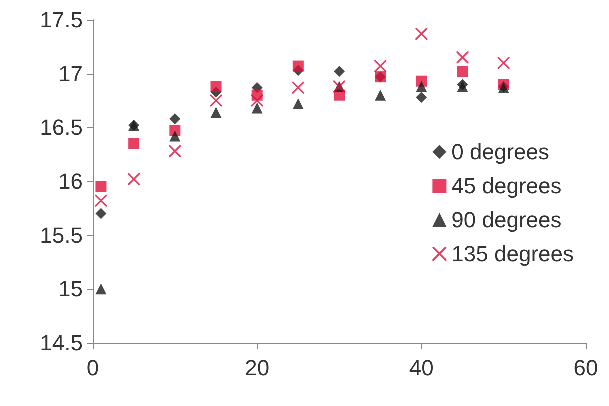 The image size is (609, 406). I want to click on y-tick-label: 16, so click(70, 181).